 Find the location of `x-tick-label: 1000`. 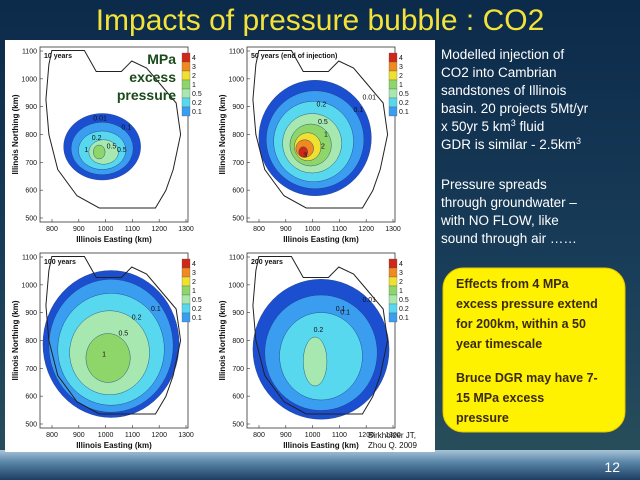

x-tick-label: 1000 is located at coordinates (313, 435).